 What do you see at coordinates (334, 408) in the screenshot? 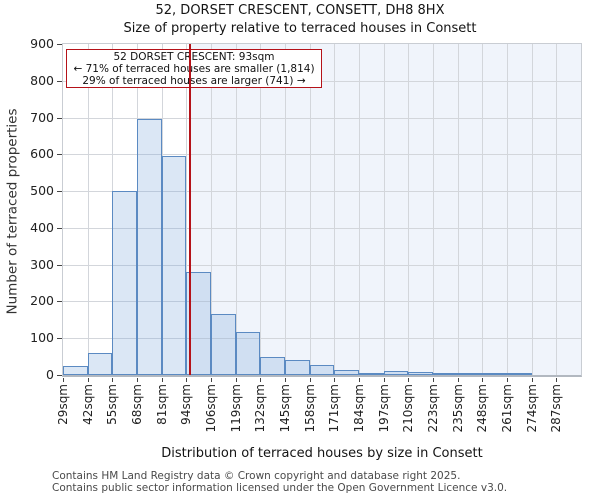
I see `x-tick-label: 171sqm` at bounding box center [334, 408].